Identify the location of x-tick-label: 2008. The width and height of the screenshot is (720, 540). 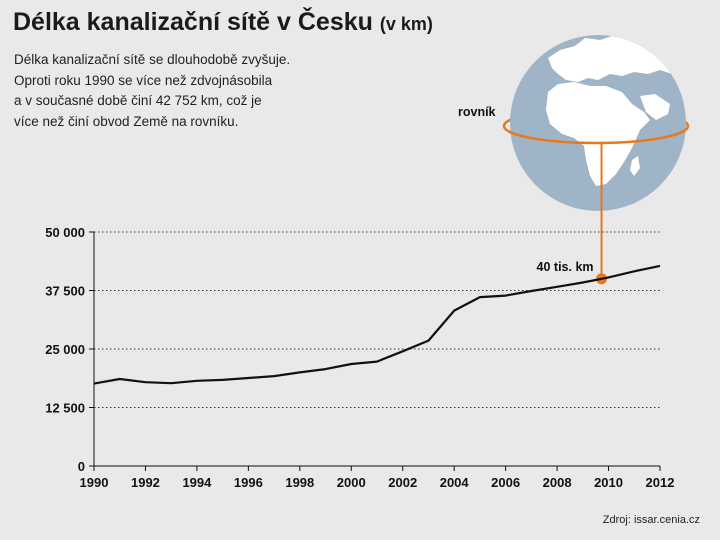
(557, 482).